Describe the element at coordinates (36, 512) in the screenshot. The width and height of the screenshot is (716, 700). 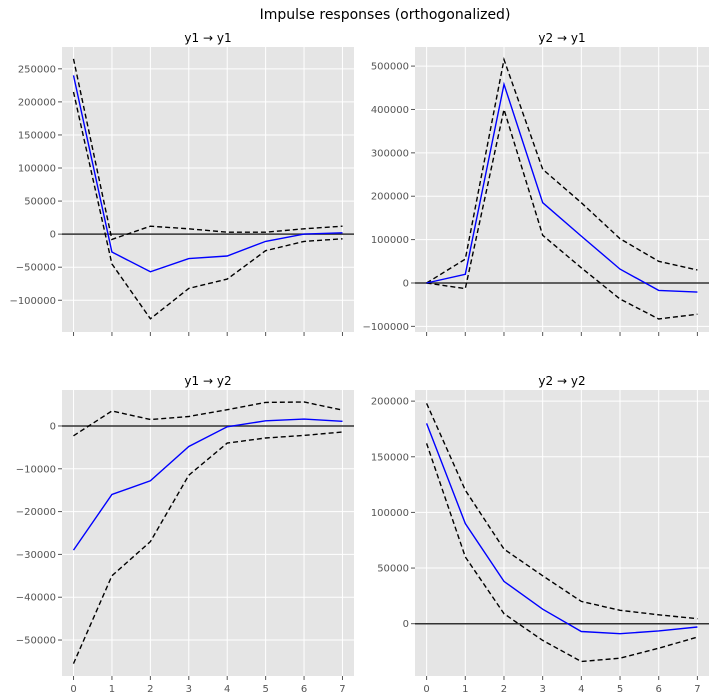
I see `y-tick-label: −20000` at that location.